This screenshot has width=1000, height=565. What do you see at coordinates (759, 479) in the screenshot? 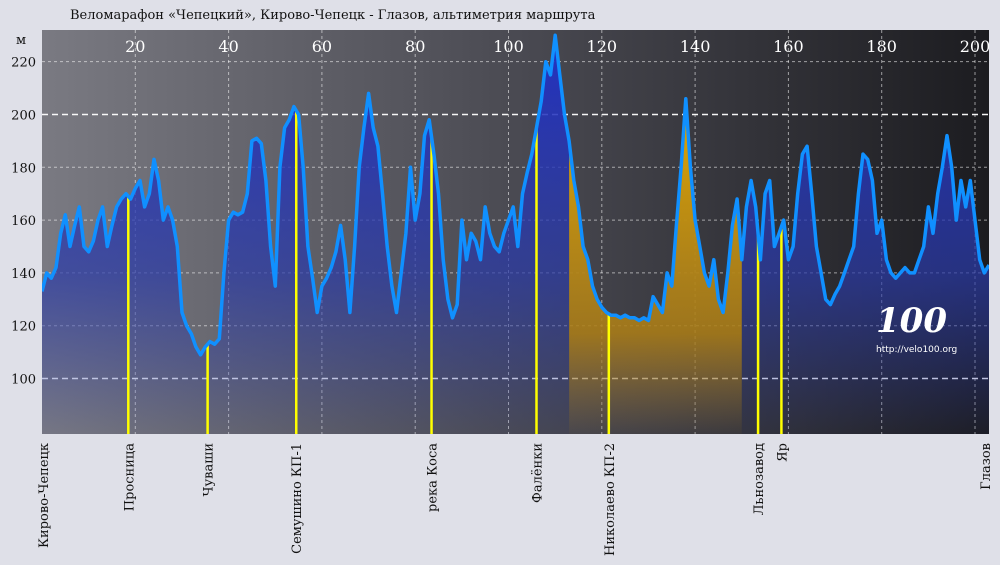
I see `checkpoint-label: Льнозавод` at bounding box center [759, 479].